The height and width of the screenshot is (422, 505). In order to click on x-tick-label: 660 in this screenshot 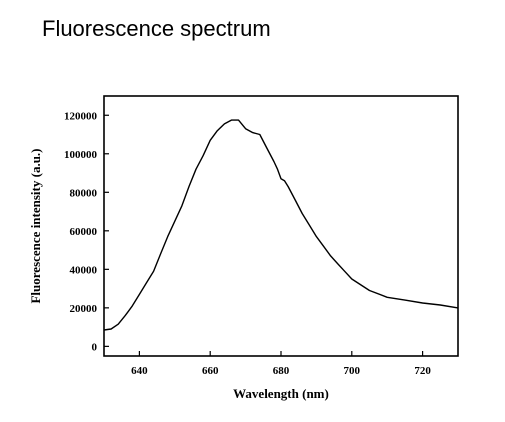, I will do `click(210, 371)`.